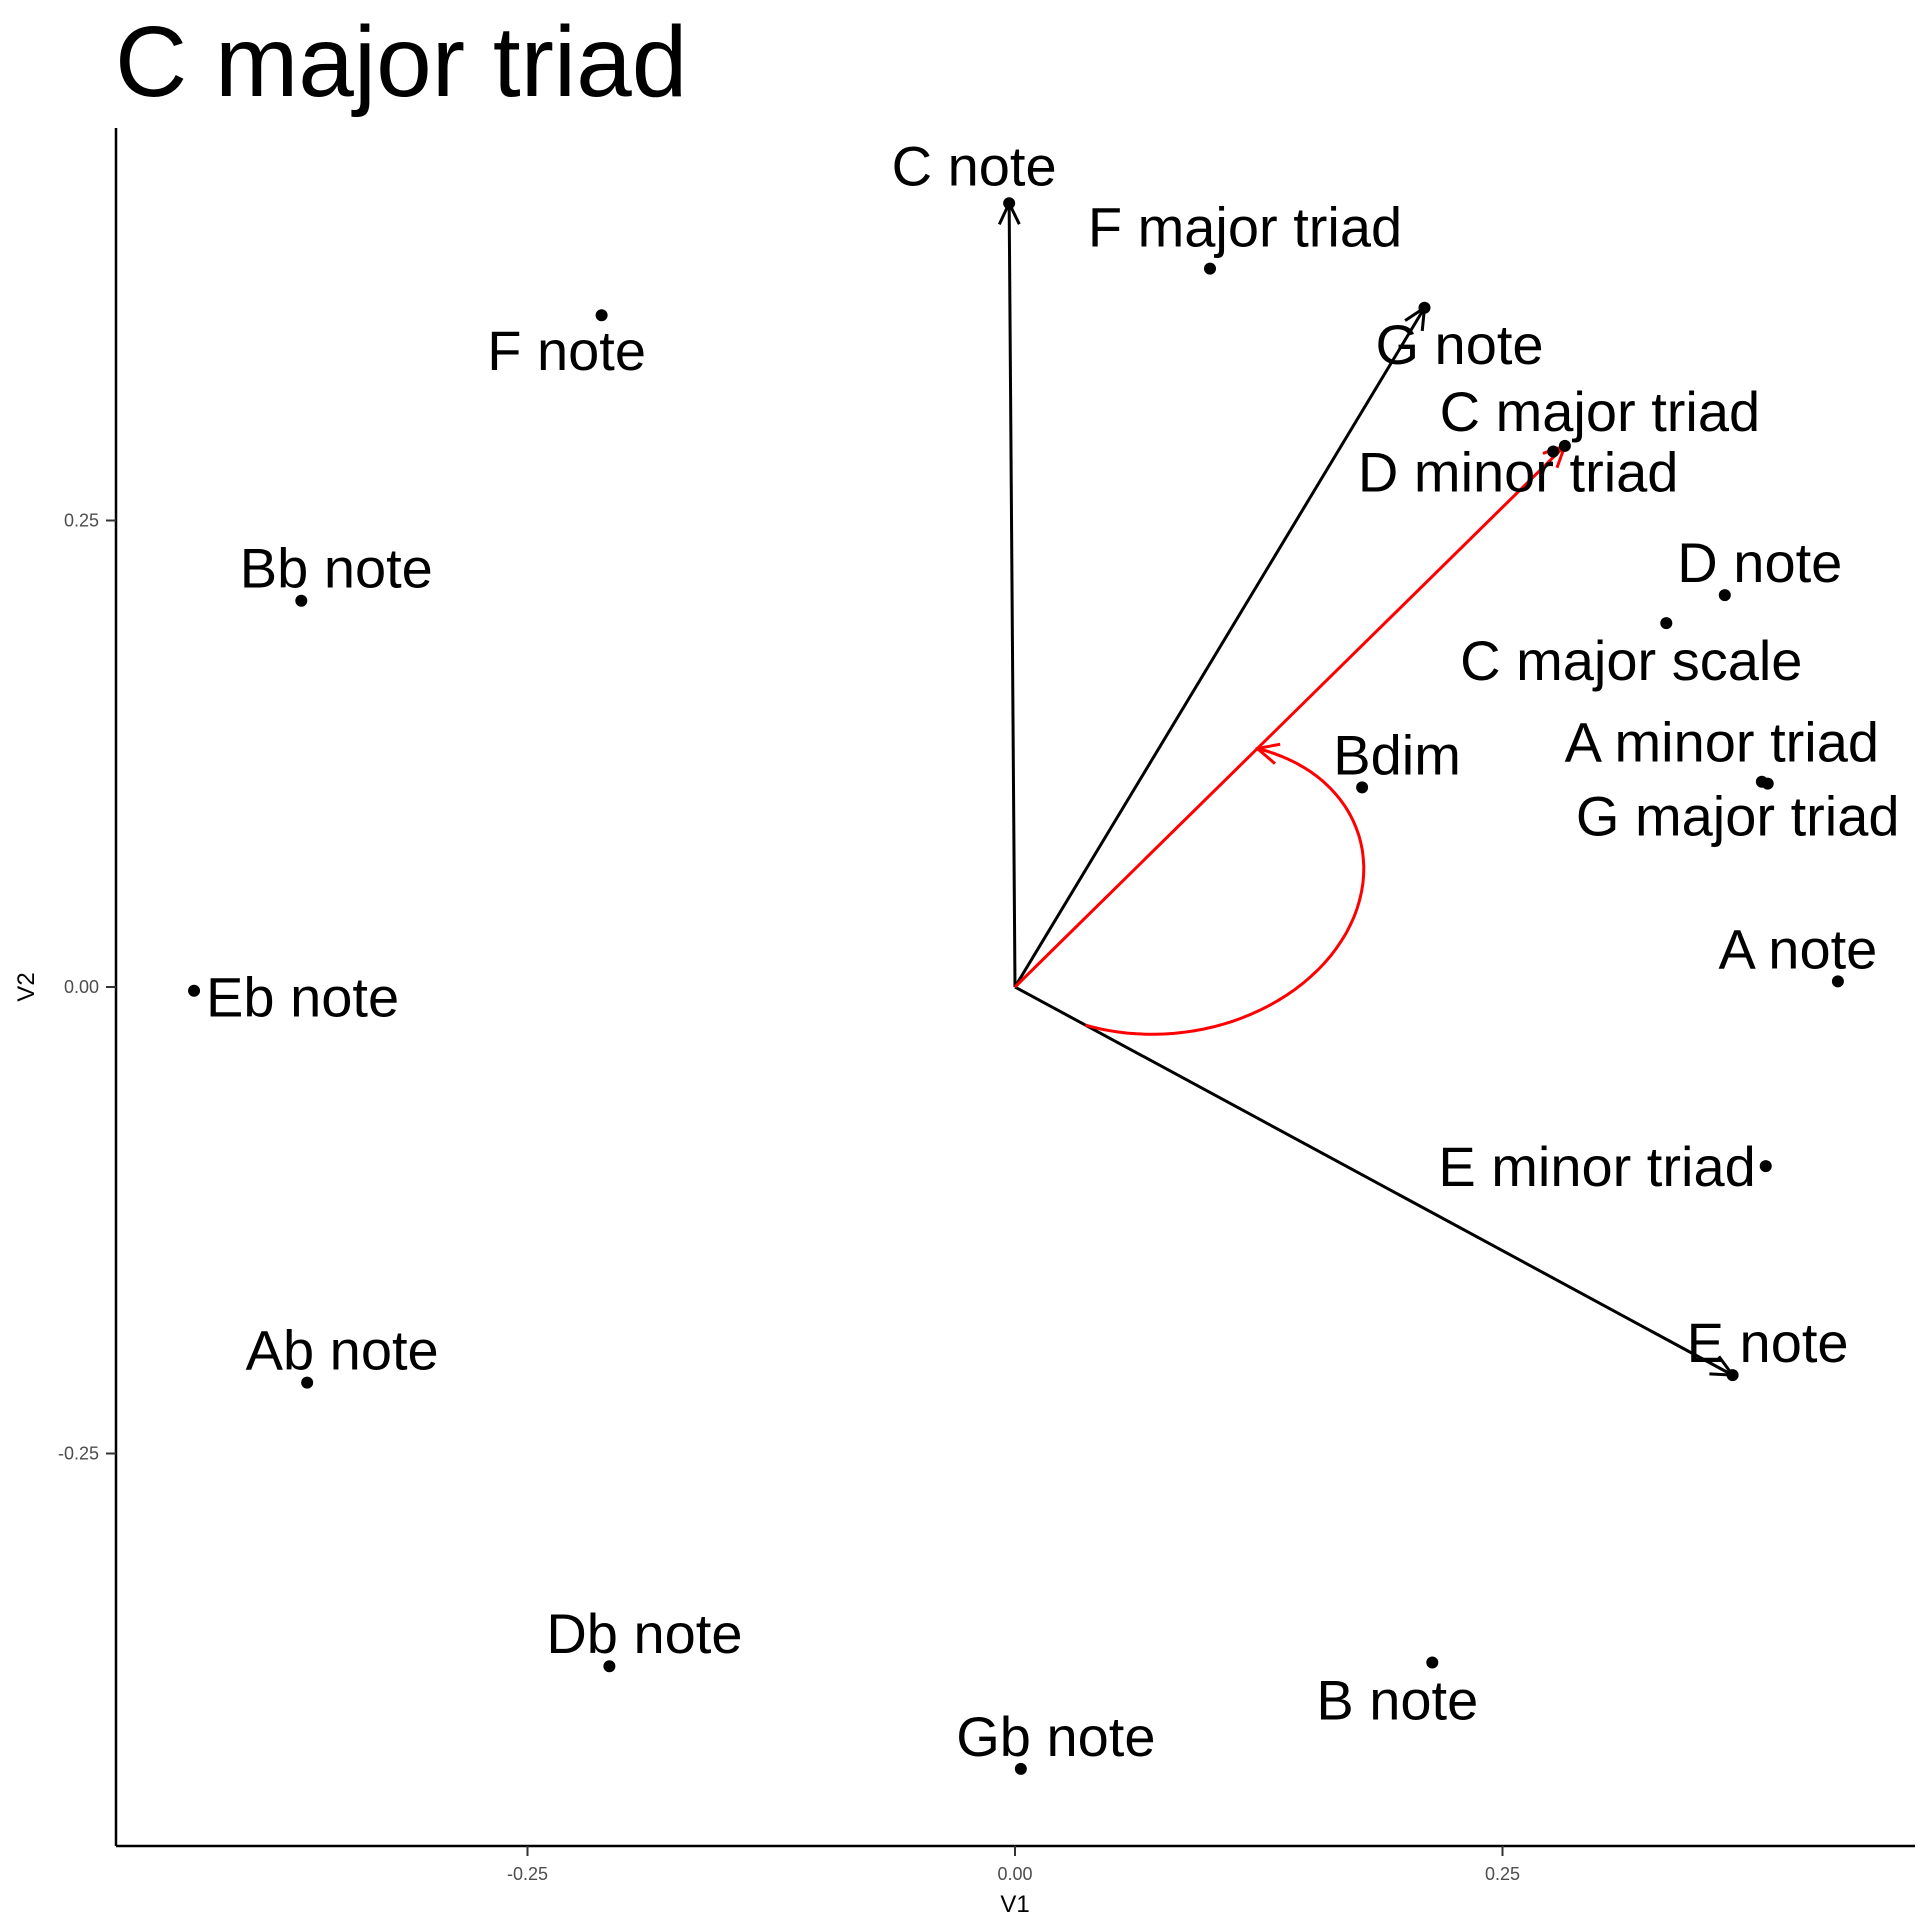  I want to click on label-c-major-triad: C major triad, so click(1600, 411).